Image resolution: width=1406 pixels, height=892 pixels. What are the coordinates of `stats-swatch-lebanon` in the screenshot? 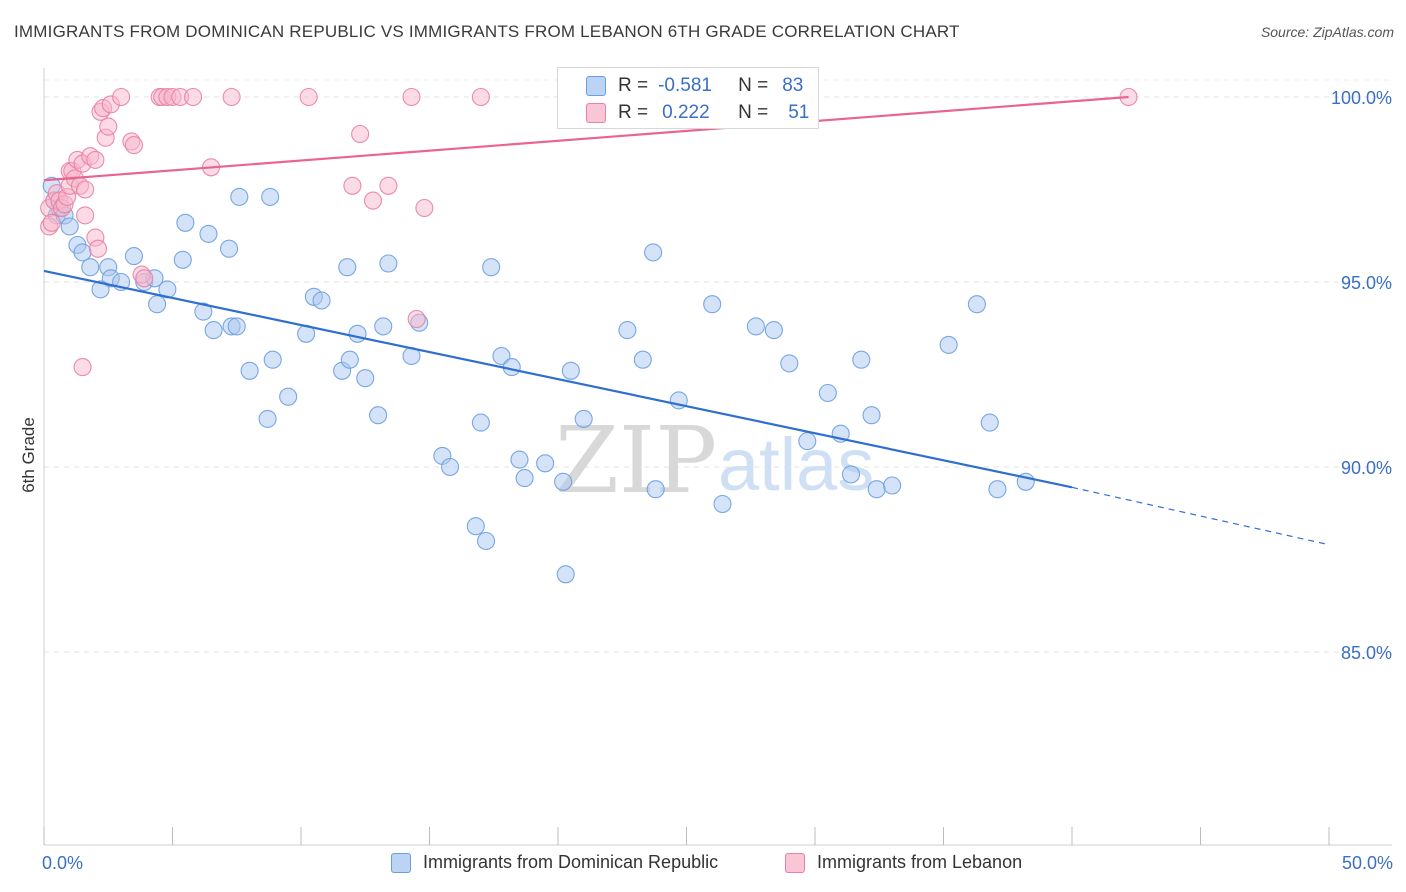 It's located at (596, 113).